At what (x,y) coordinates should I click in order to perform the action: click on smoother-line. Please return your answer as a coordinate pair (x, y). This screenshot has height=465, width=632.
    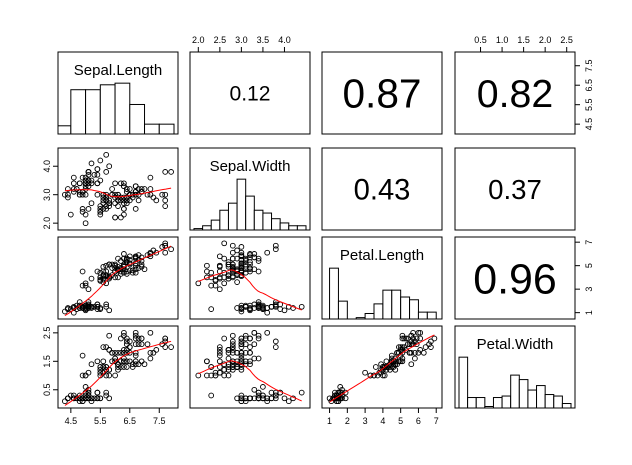
    Looking at the image, I should click on (250, 381).